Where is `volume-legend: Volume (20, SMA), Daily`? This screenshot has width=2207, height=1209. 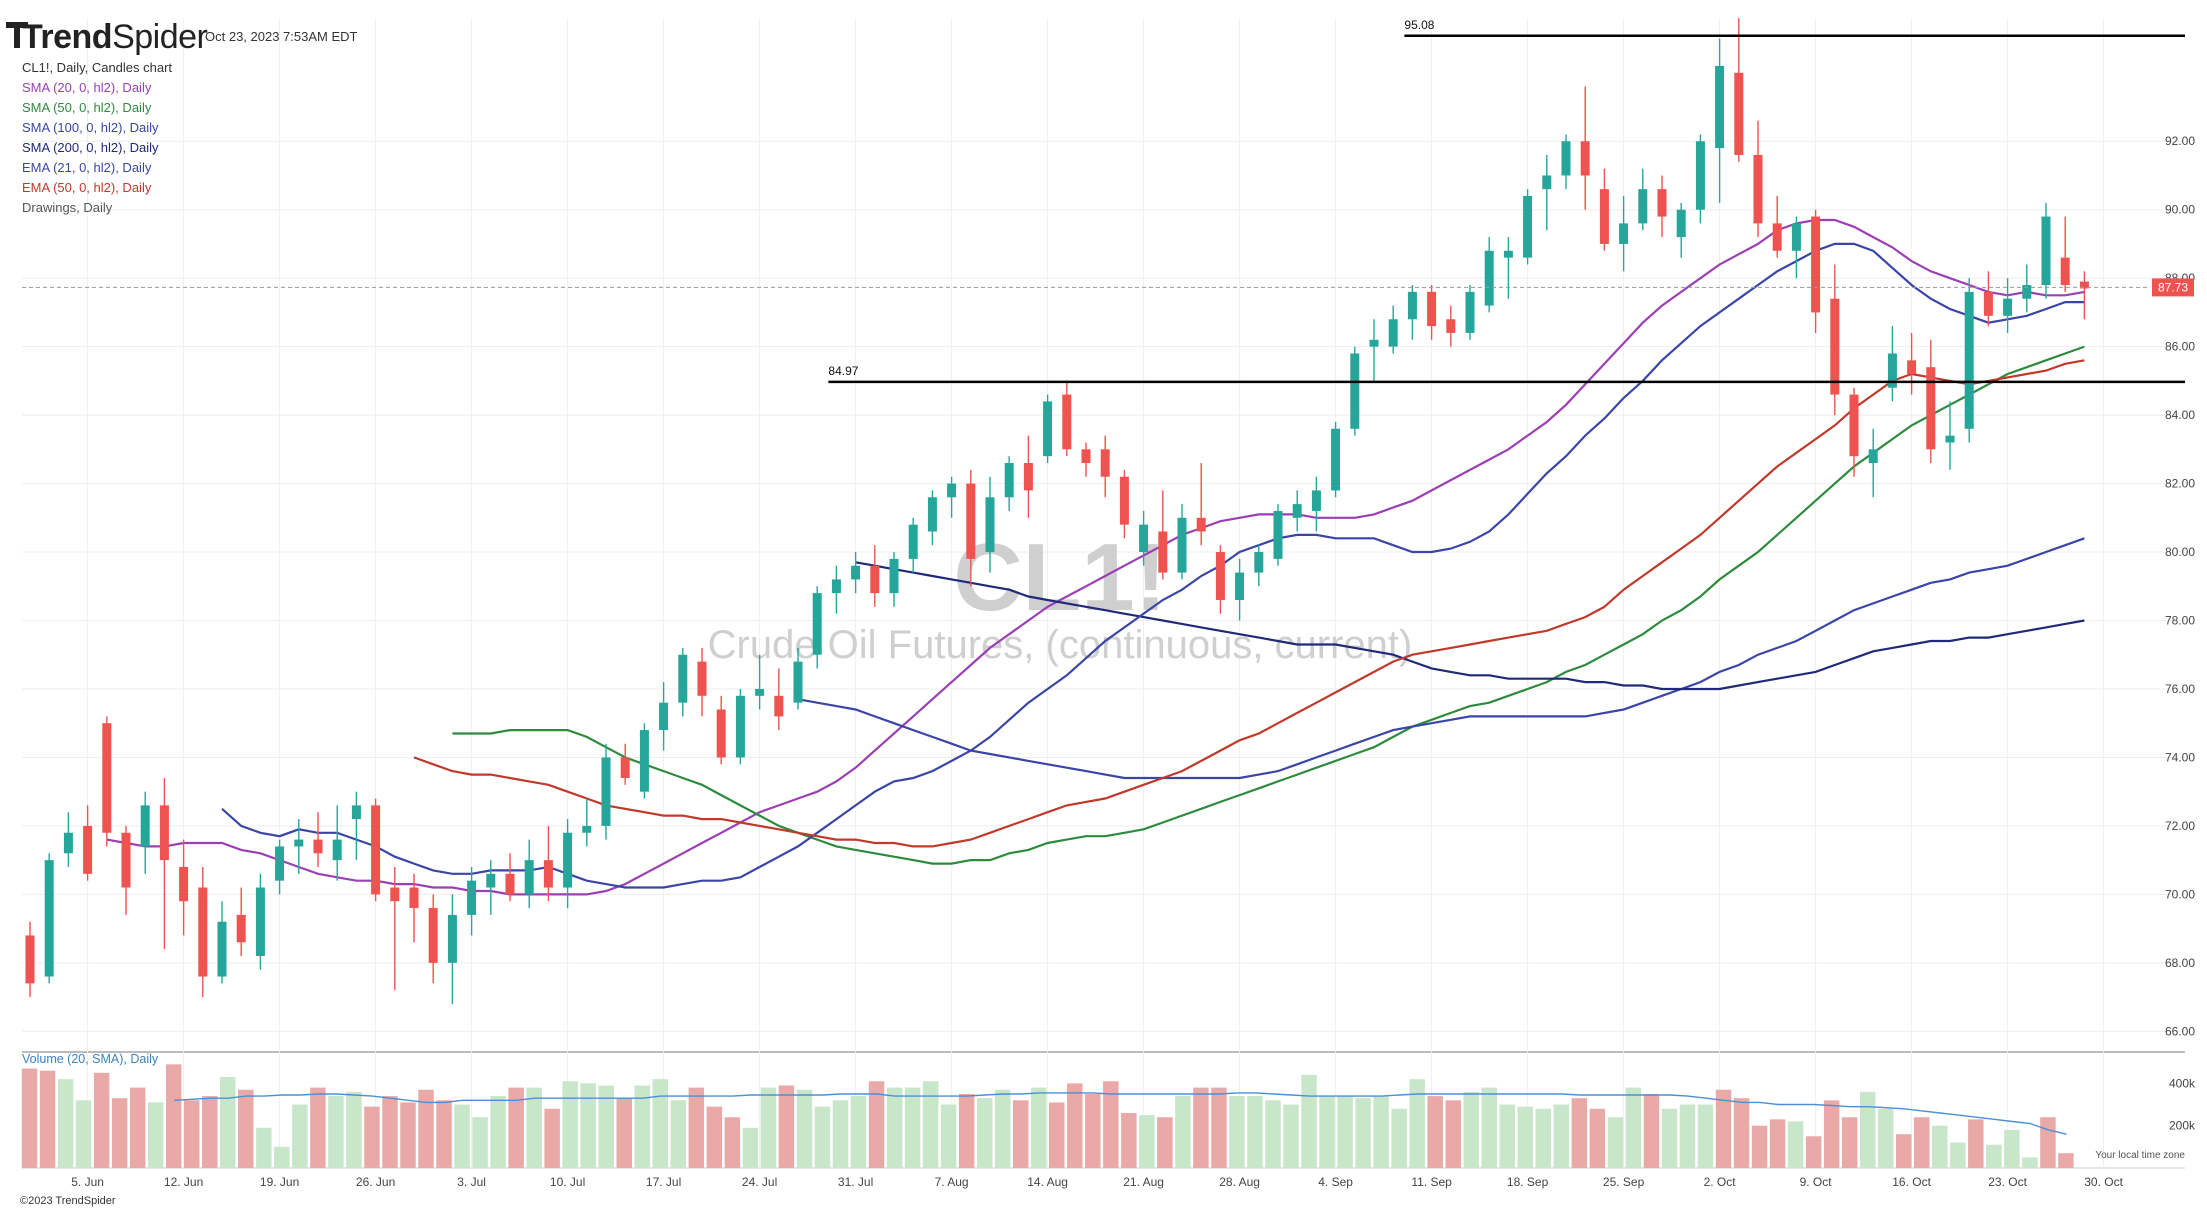 volume-legend: Volume (20, SMA), Daily is located at coordinates (90, 1059).